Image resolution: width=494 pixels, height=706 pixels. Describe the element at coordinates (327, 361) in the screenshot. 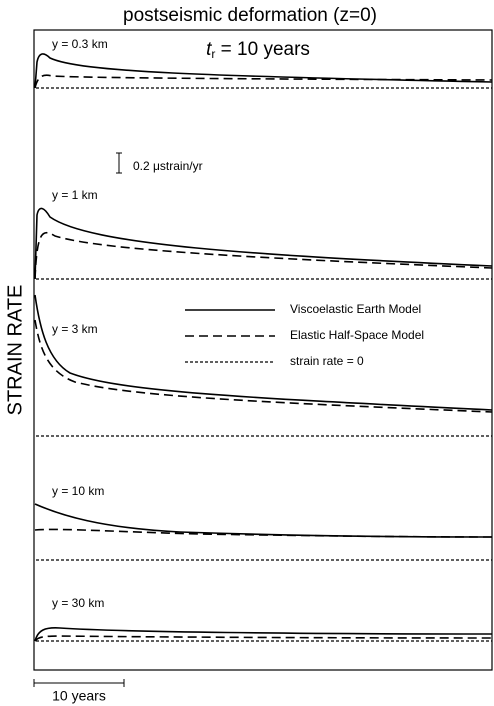

I see `legend-label: strain rate = 0` at that location.